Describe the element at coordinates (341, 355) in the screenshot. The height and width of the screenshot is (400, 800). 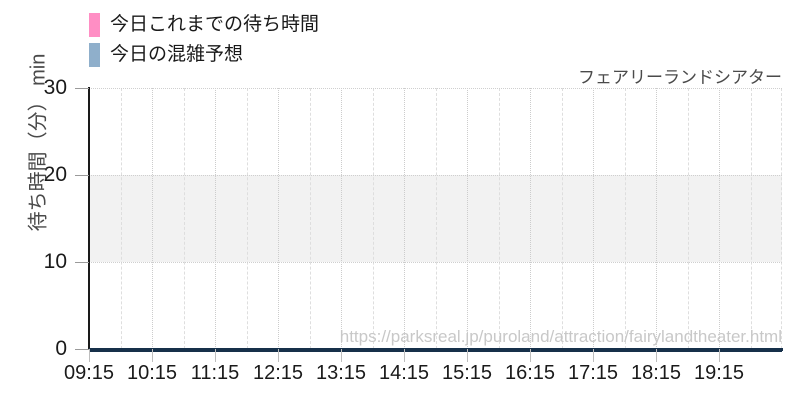
I see `x-tick-13:15` at that location.